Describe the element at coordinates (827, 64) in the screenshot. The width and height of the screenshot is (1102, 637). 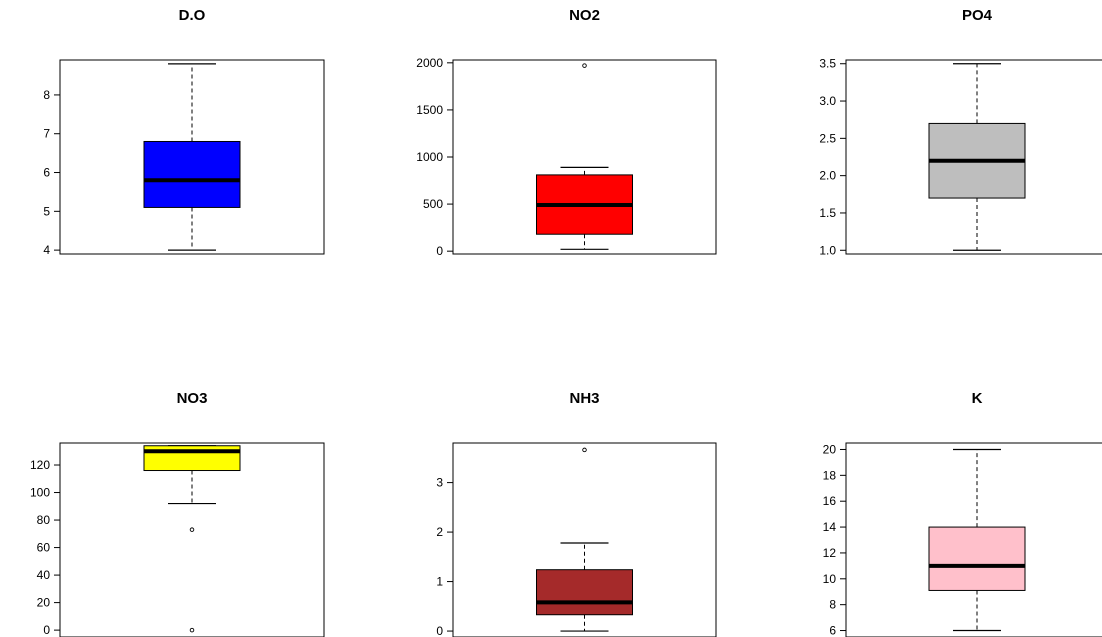
I see `y-tick-label: 3.5` at that location.